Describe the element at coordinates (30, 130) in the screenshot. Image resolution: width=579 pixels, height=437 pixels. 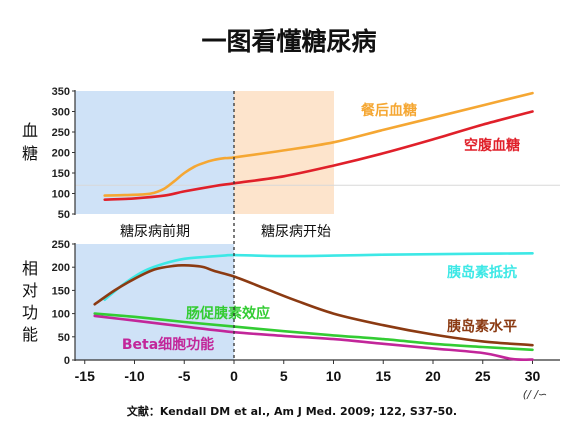
I see `top-y-label-char-1: 血` at that location.